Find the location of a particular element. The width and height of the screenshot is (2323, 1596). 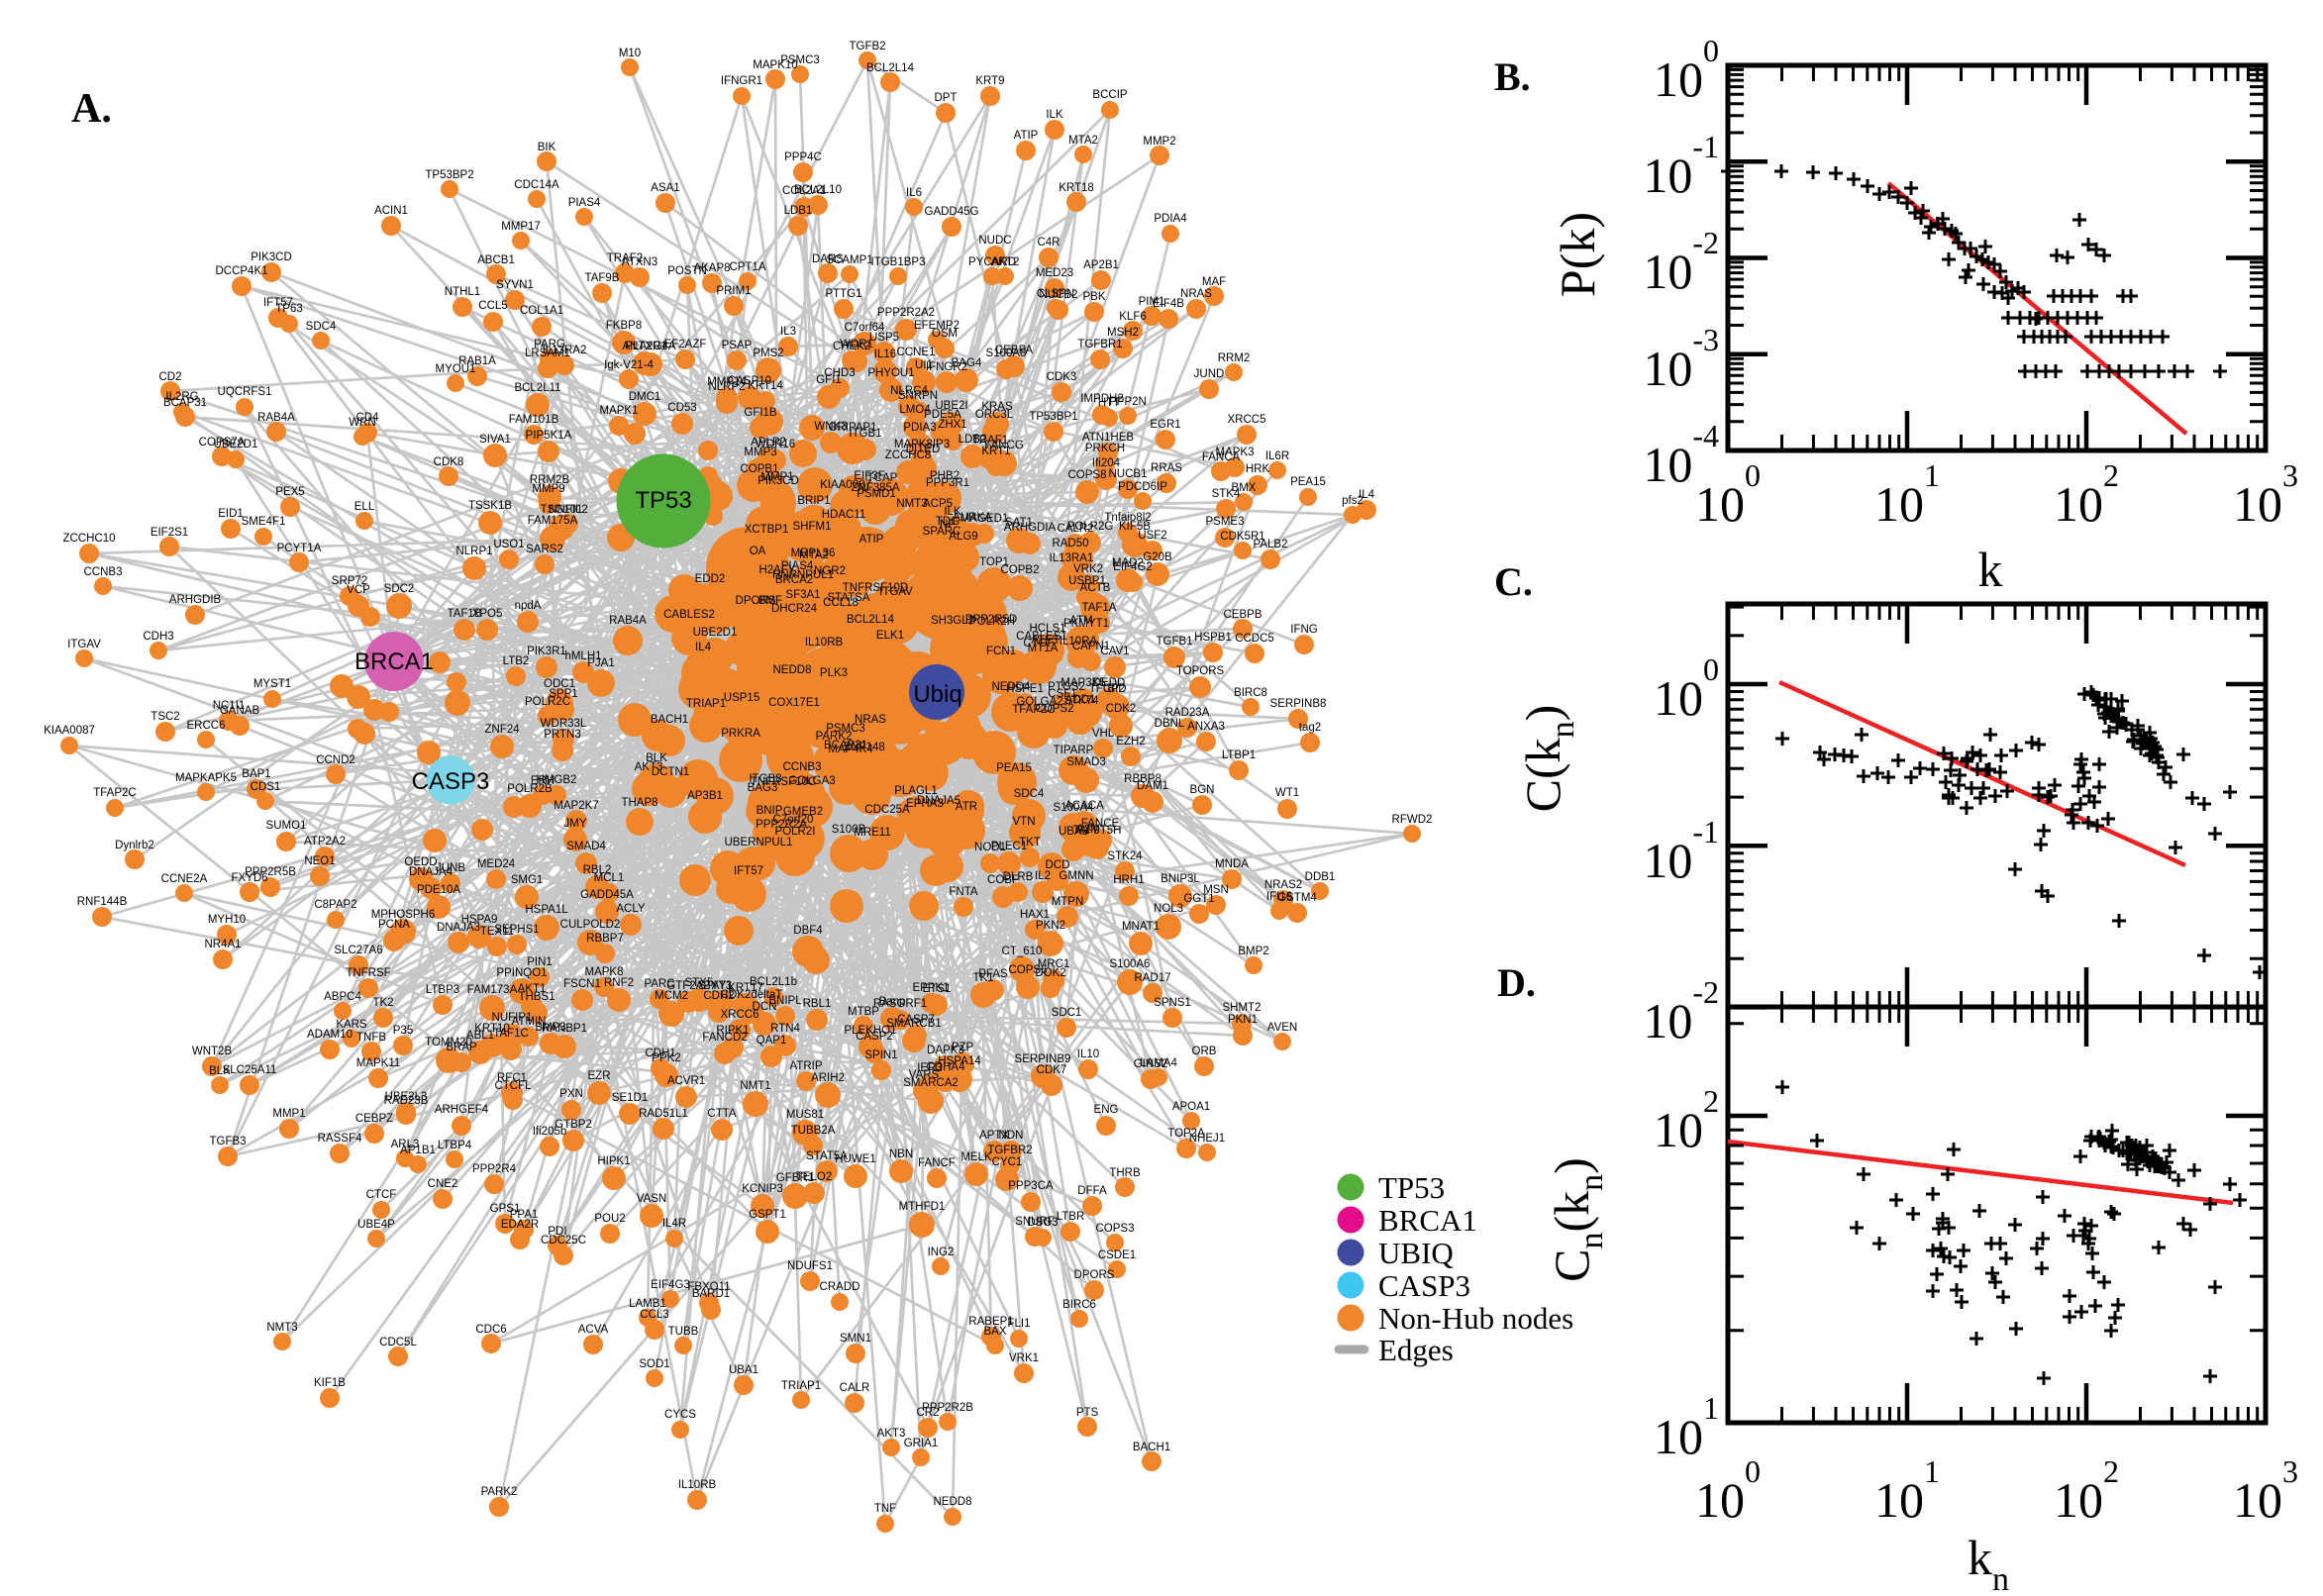

svg-text: DNAJA3 is located at coordinates (458, 928).